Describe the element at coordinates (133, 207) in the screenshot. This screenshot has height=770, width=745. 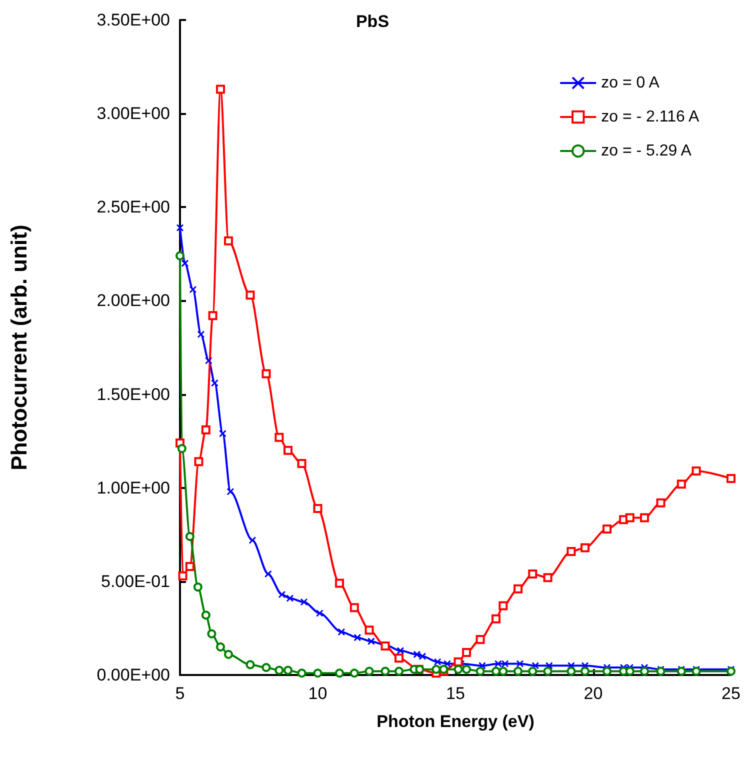
I see `y-tick-label: 2.50E+00` at that location.